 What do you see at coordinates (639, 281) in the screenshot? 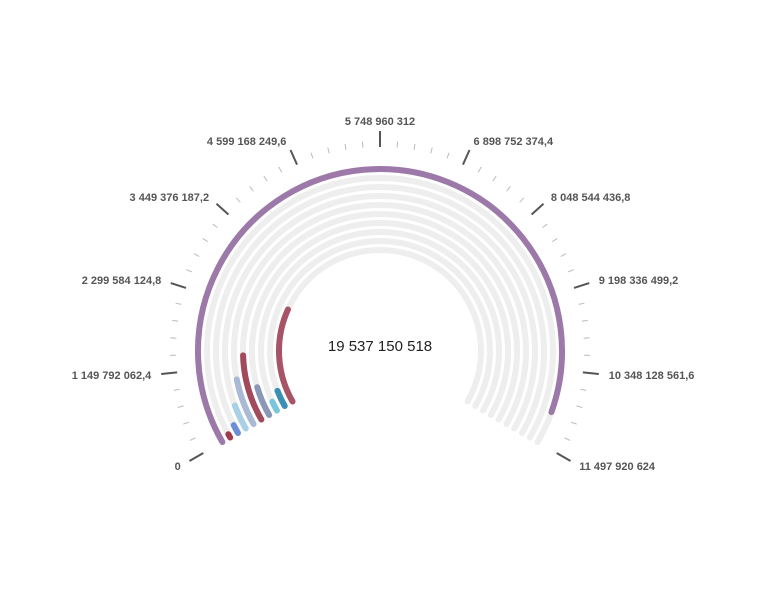
I see `tick-label: 9 198 336 499,2` at bounding box center [639, 281].